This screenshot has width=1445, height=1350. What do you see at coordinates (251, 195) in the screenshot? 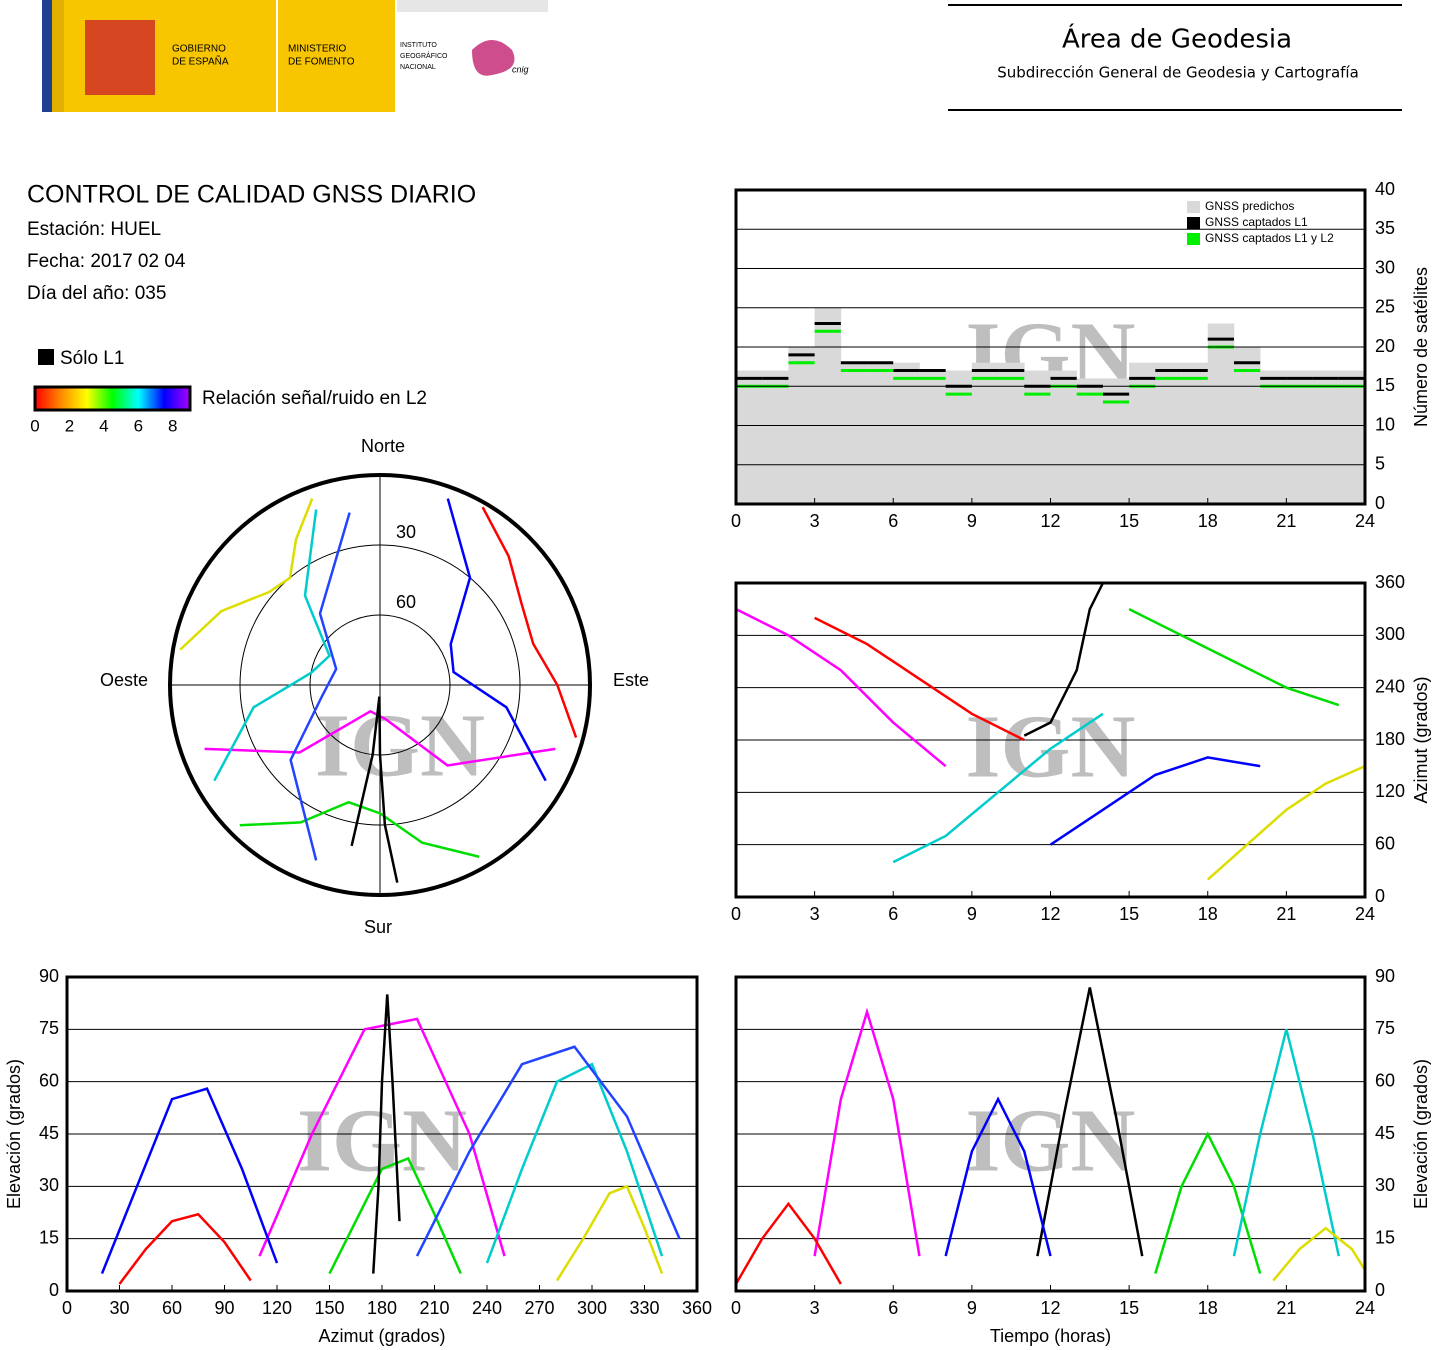
I see `report-title: CONTROL DE CALIDAD GNSS DIARIO` at bounding box center [251, 195].